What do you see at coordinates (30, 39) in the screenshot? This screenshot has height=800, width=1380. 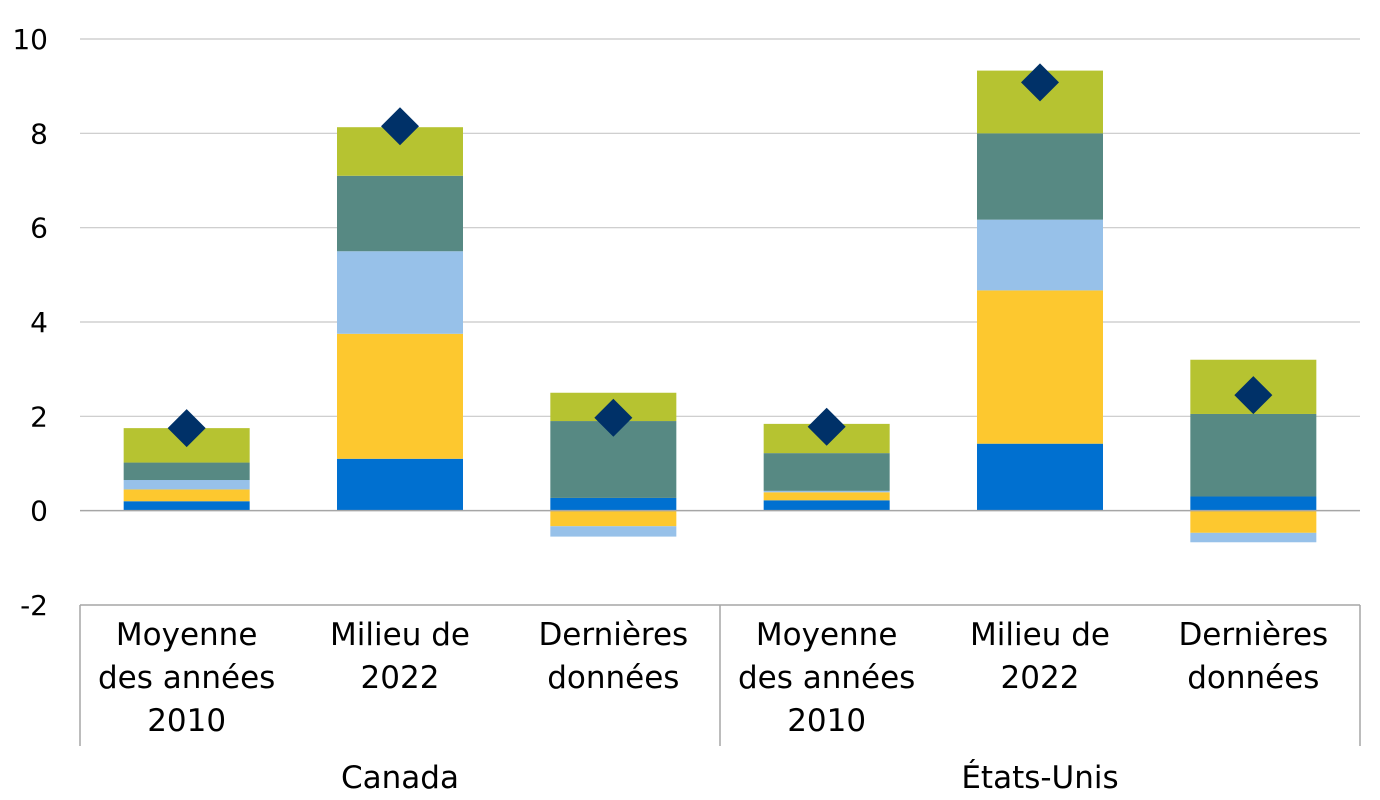 I see `y-tick-label: 10` at bounding box center [30, 39].